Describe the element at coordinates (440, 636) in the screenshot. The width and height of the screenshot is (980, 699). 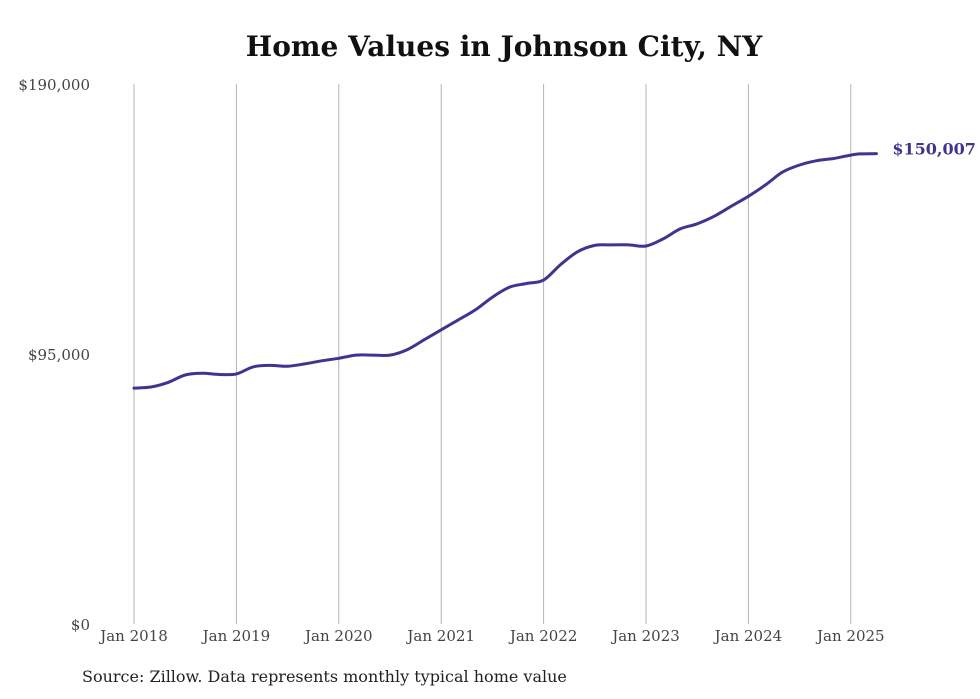
I see `x-tick-label: Jan 2021` at that location.